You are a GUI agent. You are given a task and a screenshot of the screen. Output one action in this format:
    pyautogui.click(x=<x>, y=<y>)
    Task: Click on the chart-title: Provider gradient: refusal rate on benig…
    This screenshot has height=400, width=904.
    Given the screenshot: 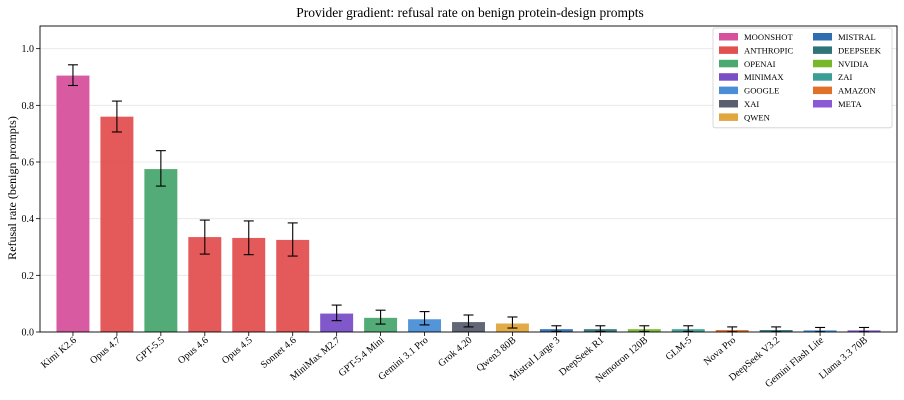 What is the action you would take?
    pyautogui.click(x=470, y=12)
    